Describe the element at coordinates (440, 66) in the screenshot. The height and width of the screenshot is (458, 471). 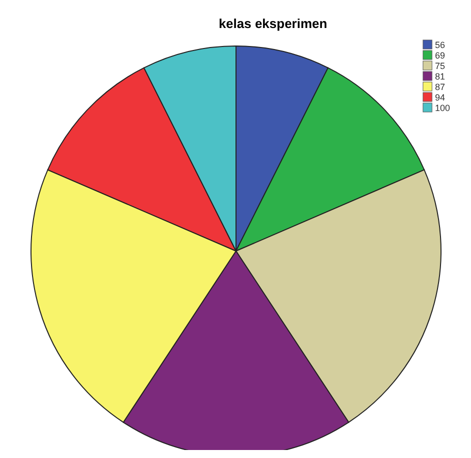
I see `legend-label: 75` at that location.